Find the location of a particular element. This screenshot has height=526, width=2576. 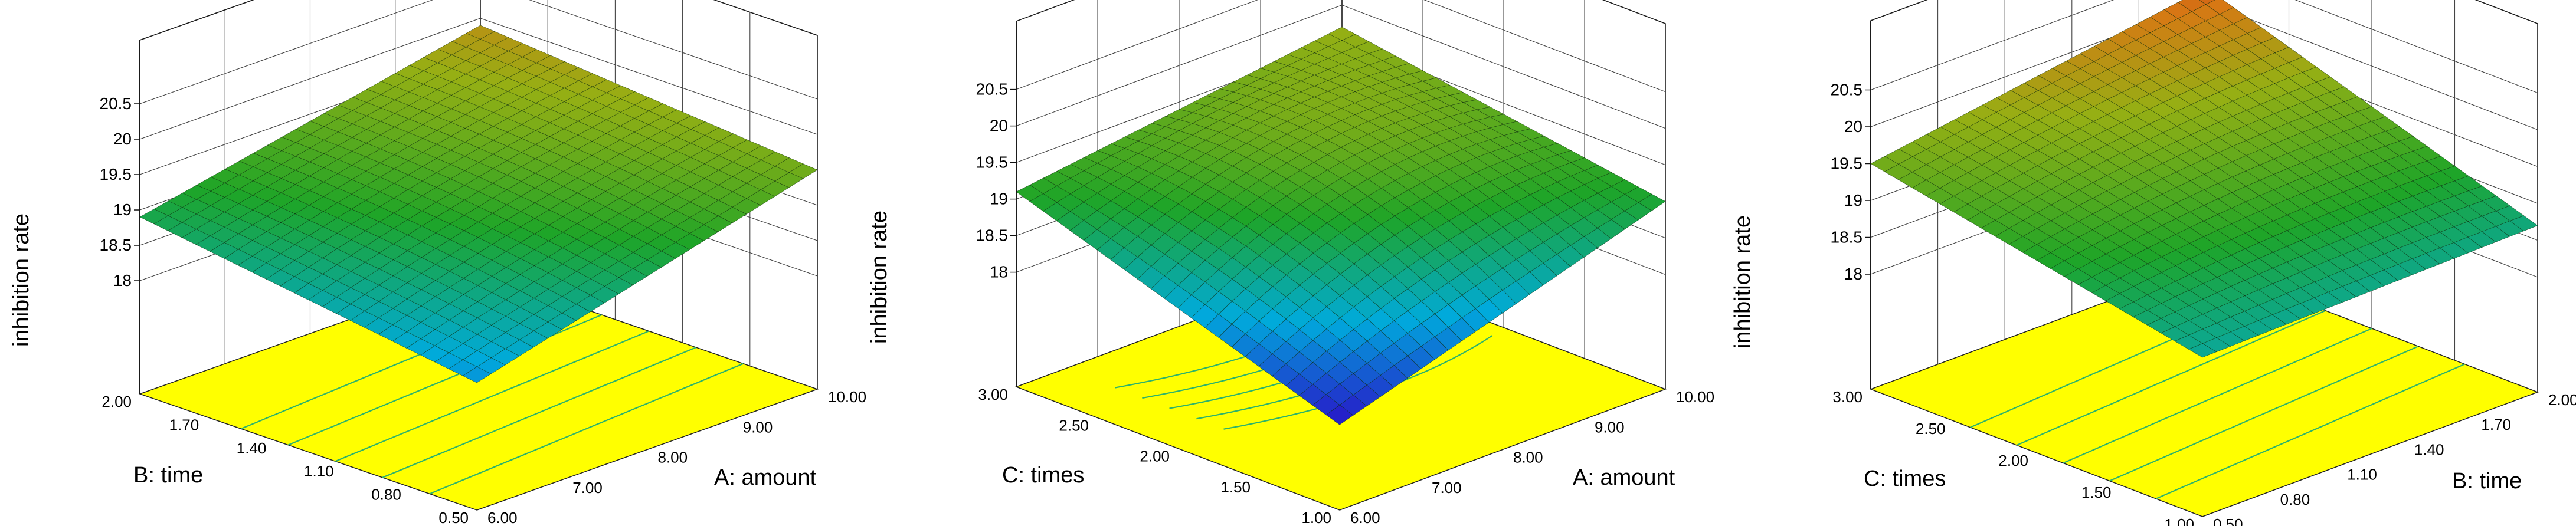

y-tick-label: 1.40 is located at coordinates (252, 448).